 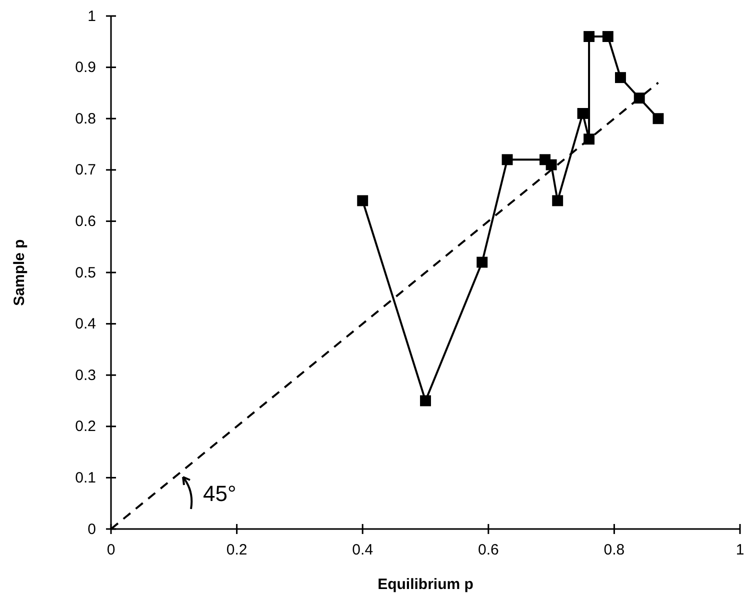 I want to click on y-tick-label: 0.9, so click(x=85, y=67).